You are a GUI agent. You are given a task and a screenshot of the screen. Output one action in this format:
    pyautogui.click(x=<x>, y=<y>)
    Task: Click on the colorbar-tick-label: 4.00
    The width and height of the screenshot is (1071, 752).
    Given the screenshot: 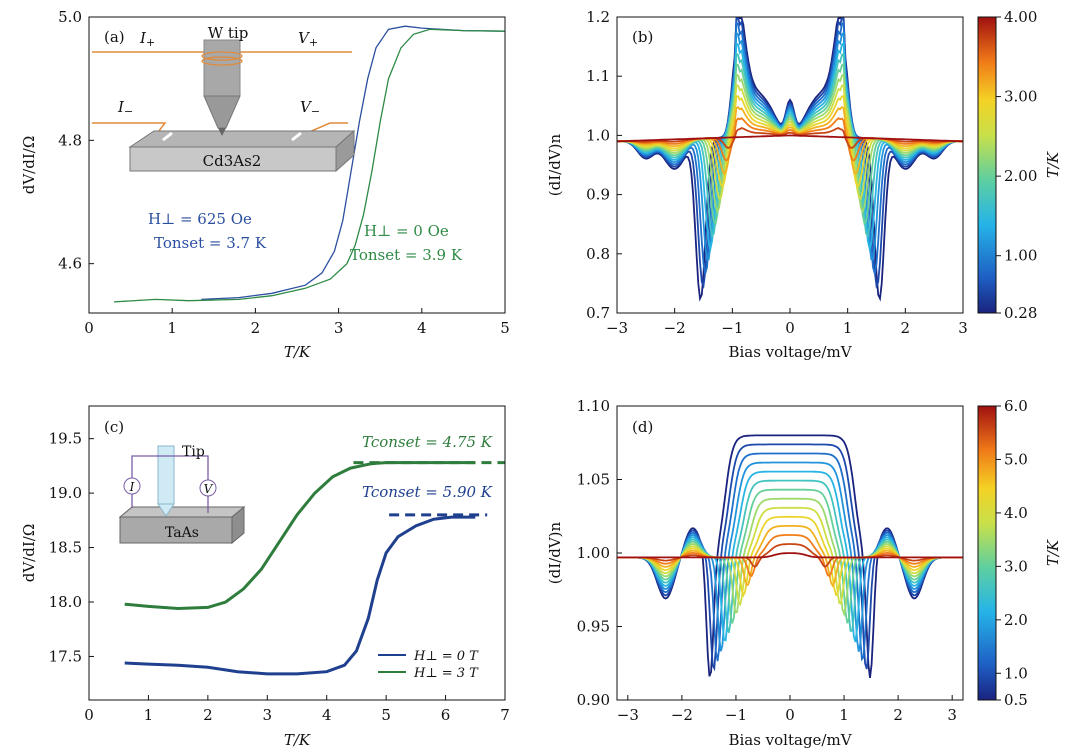 What is the action you would take?
    pyautogui.click(x=1020, y=17)
    